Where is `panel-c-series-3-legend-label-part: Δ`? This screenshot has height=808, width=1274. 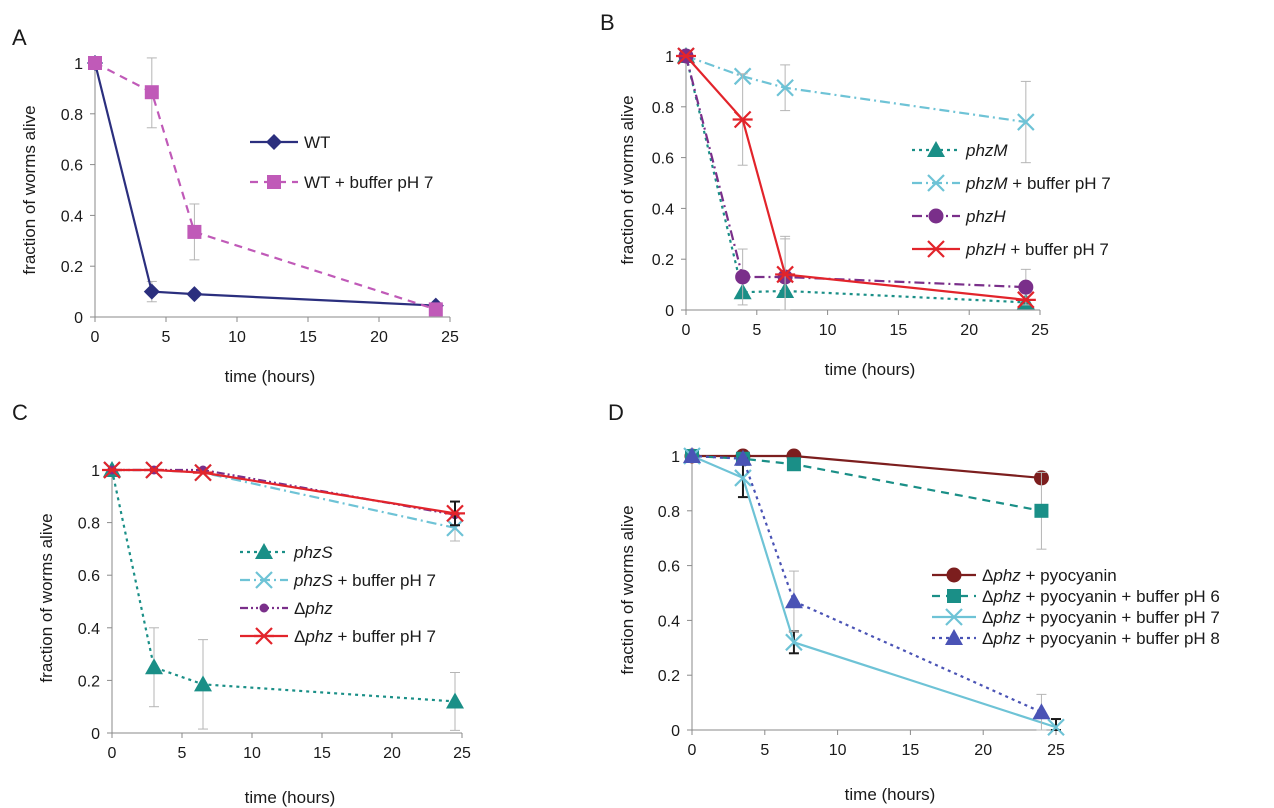 panel-c-series-3-legend-label-part: Δ is located at coordinates (299, 608).